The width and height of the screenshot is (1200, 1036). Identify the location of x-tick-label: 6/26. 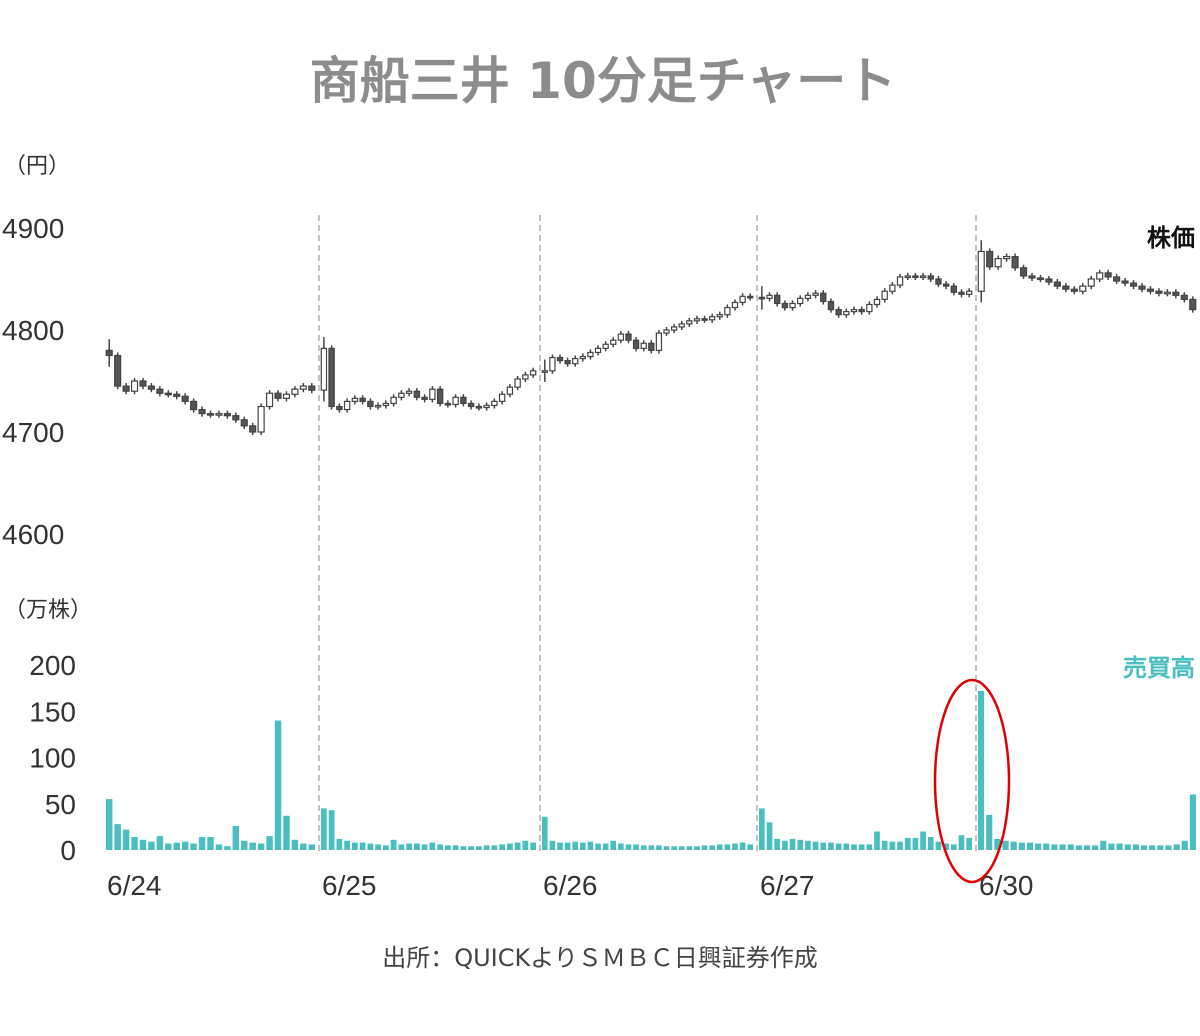
(570, 885).